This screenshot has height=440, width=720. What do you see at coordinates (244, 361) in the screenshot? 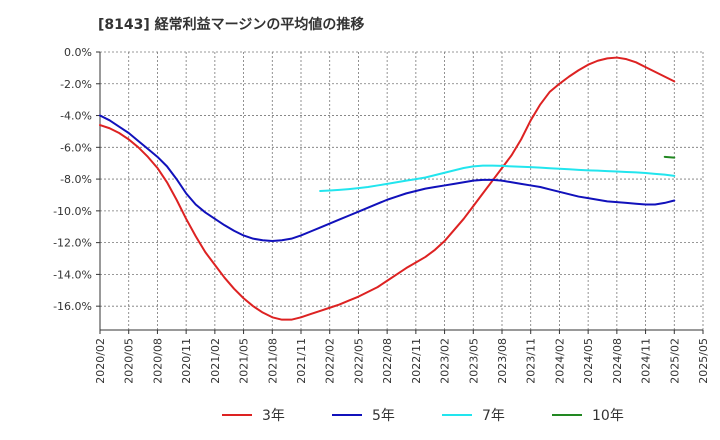
I see `x-tick-label: 2021/05` at bounding box center [244, 361].